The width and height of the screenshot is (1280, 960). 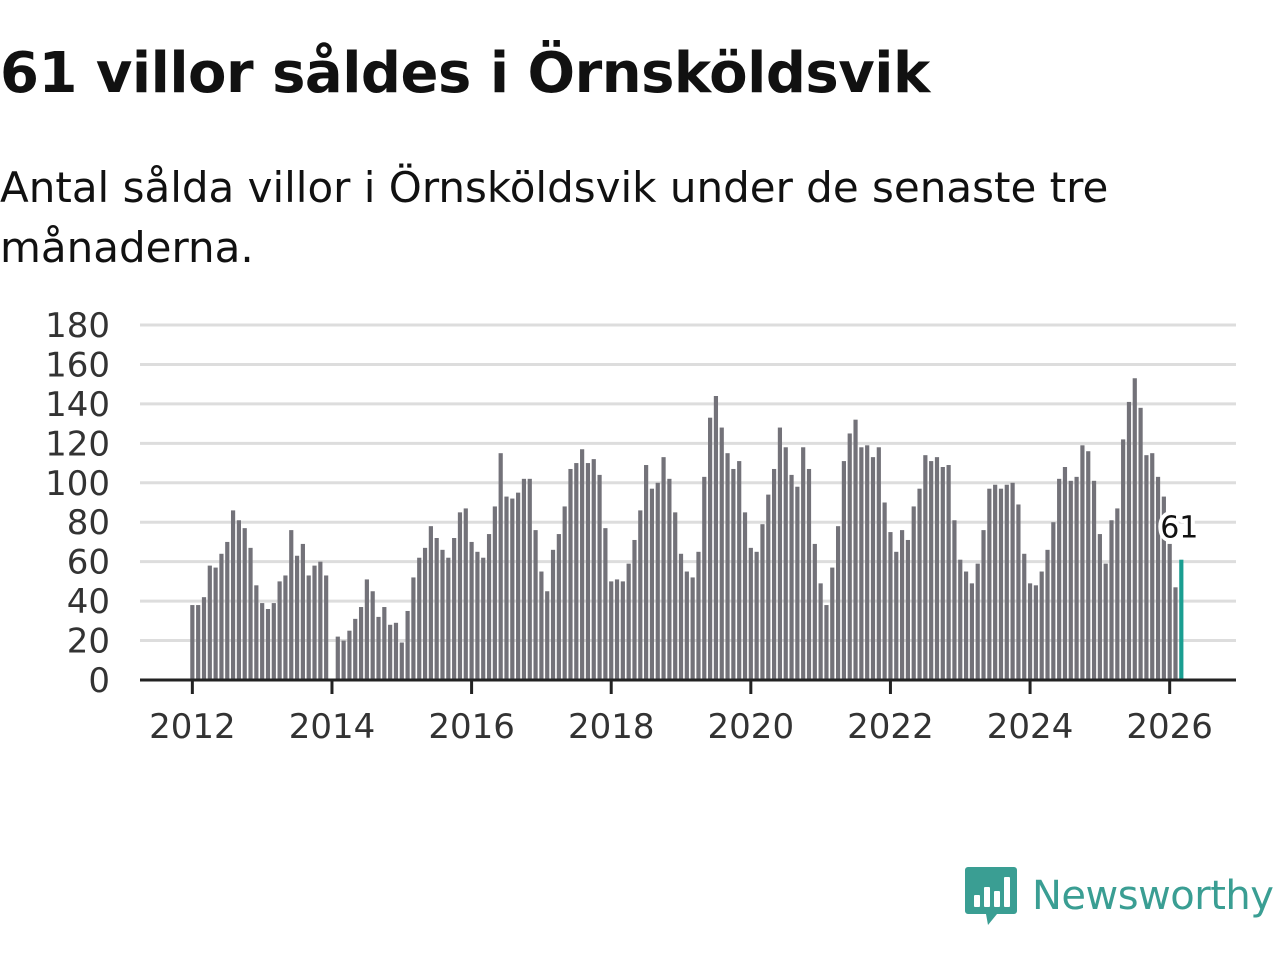 What do you see at coordinates (192, 727) in the screenshot?
I see `x-tick-label: 2012` at bounding box center [192, 727].